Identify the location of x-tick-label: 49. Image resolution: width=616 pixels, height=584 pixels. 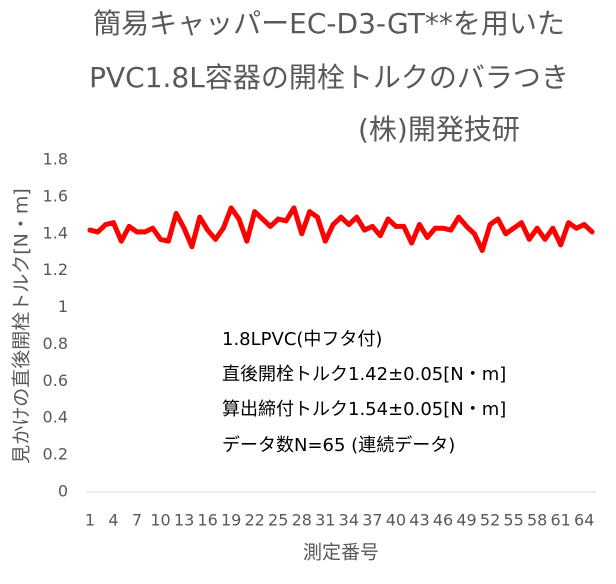
(466, 520).